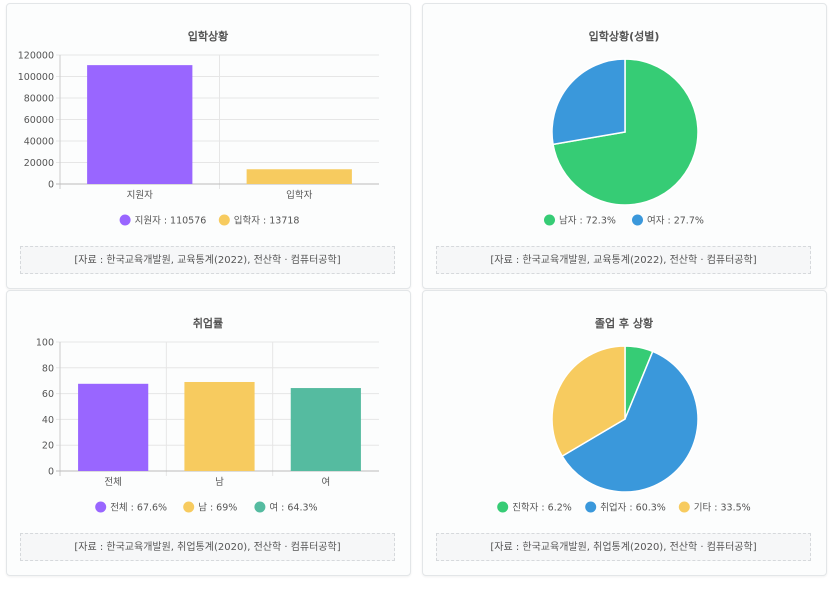  Describe the element at coordinates (171, 221) in the screenshot. I see `legend-label: 지원자 : 110576` at that location.